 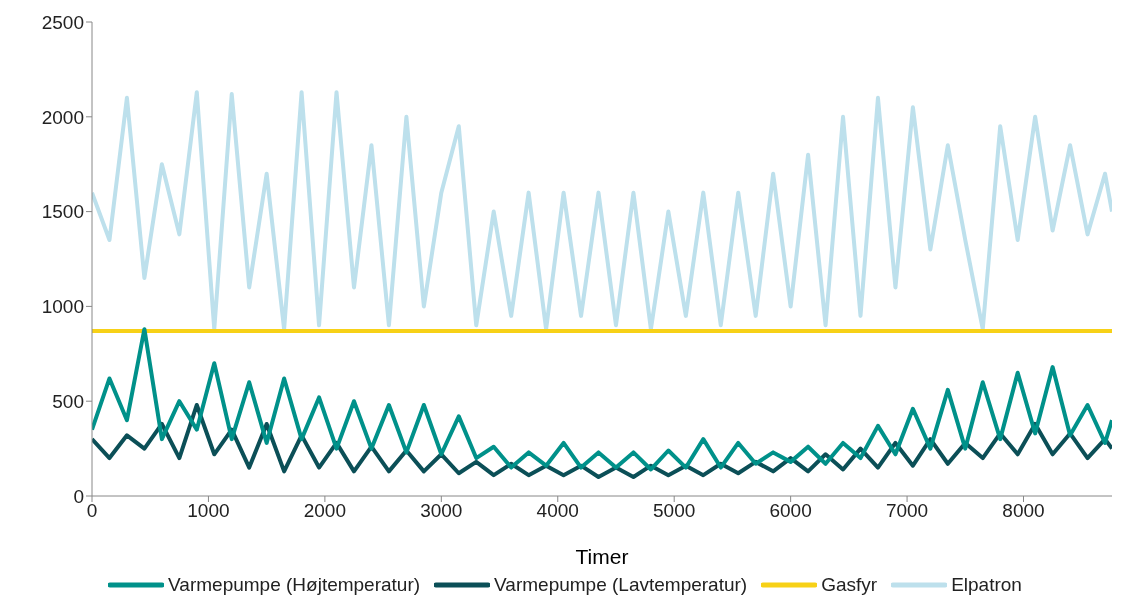 I want to click on y-tick-label: 2500, so click(x=62, y=22).